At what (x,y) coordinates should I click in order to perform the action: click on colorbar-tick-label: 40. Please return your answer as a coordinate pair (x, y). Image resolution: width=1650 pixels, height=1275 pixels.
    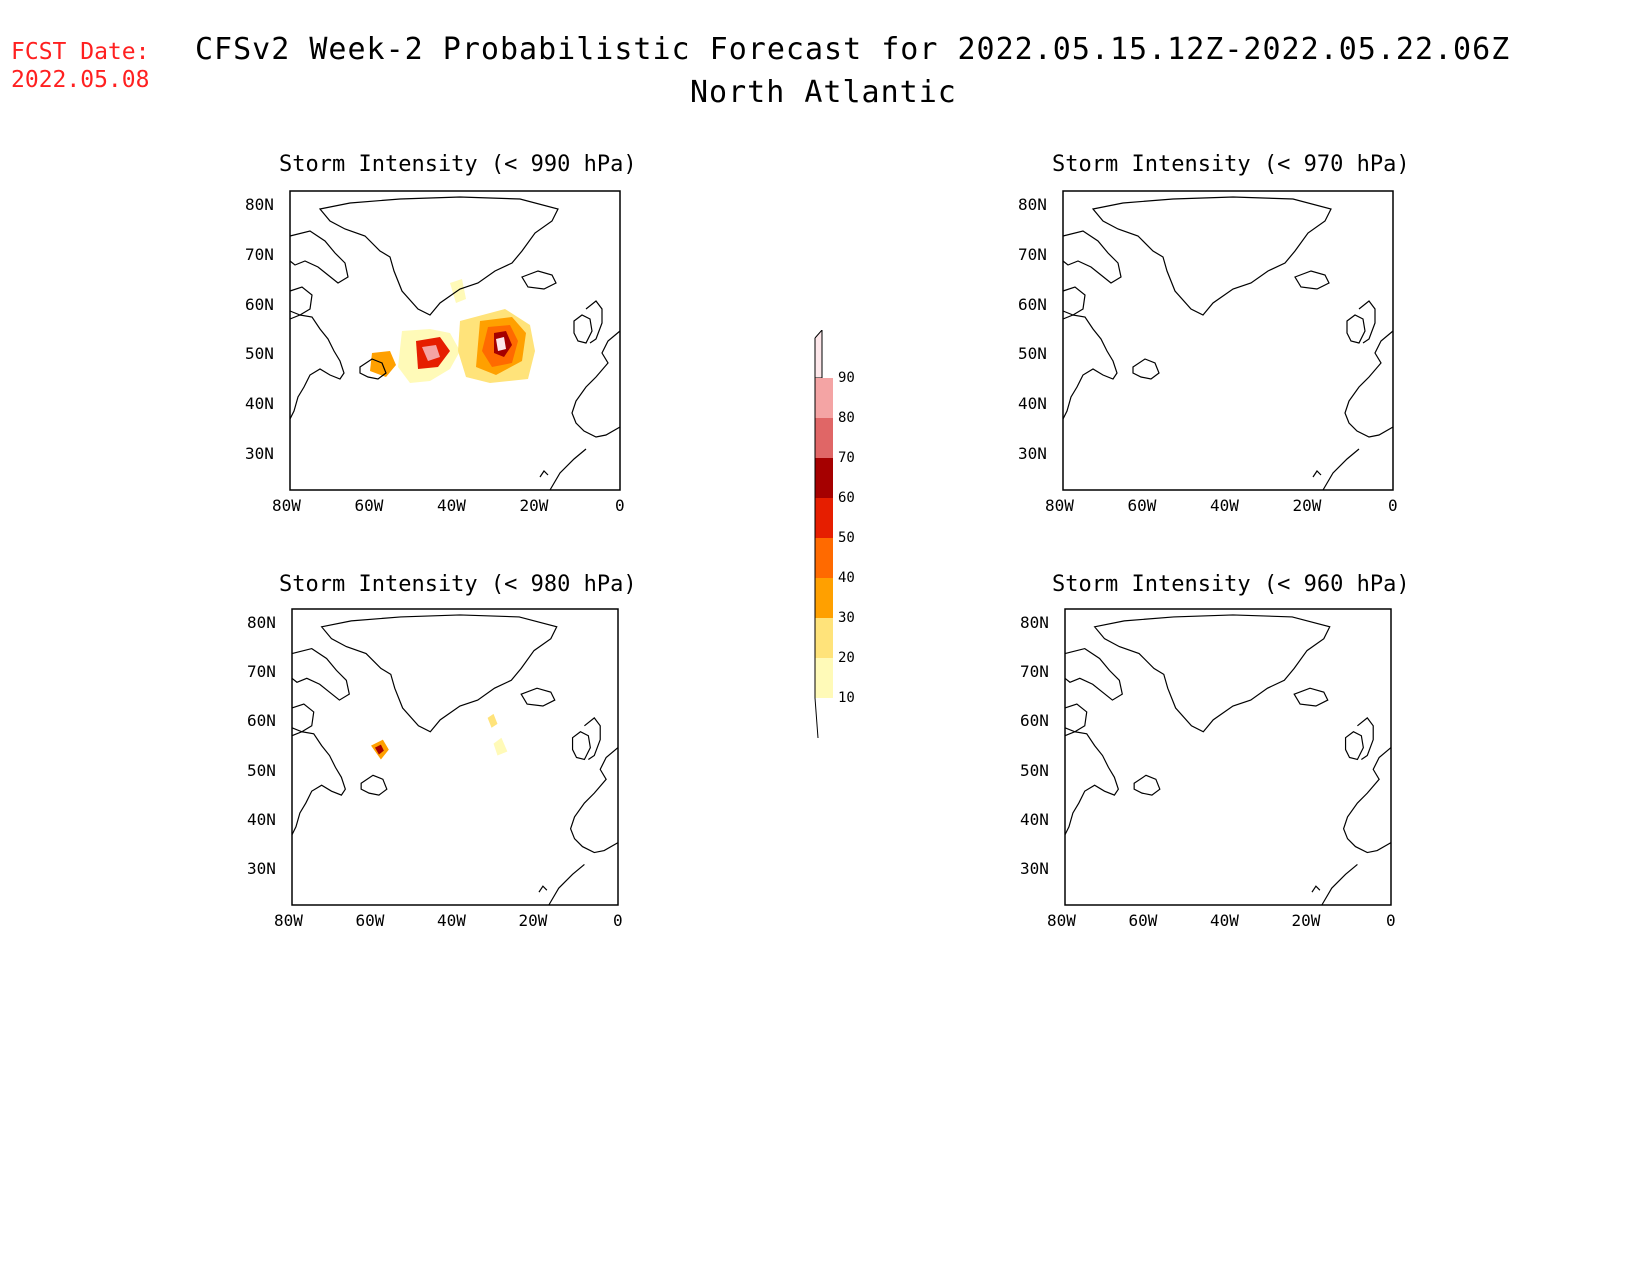
    Looking at the image, I should click on (846, 578).